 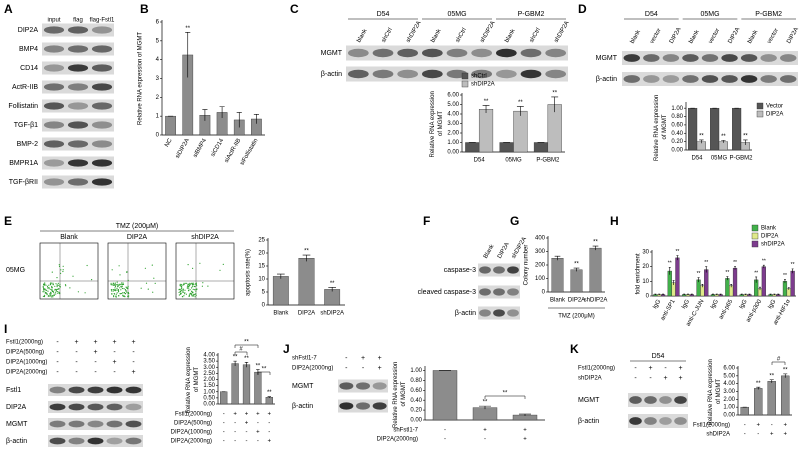 What do you see at coordinates (426, 221) in the screenshot?
I see `panel-letter: F` at bounding box center [426, 221].